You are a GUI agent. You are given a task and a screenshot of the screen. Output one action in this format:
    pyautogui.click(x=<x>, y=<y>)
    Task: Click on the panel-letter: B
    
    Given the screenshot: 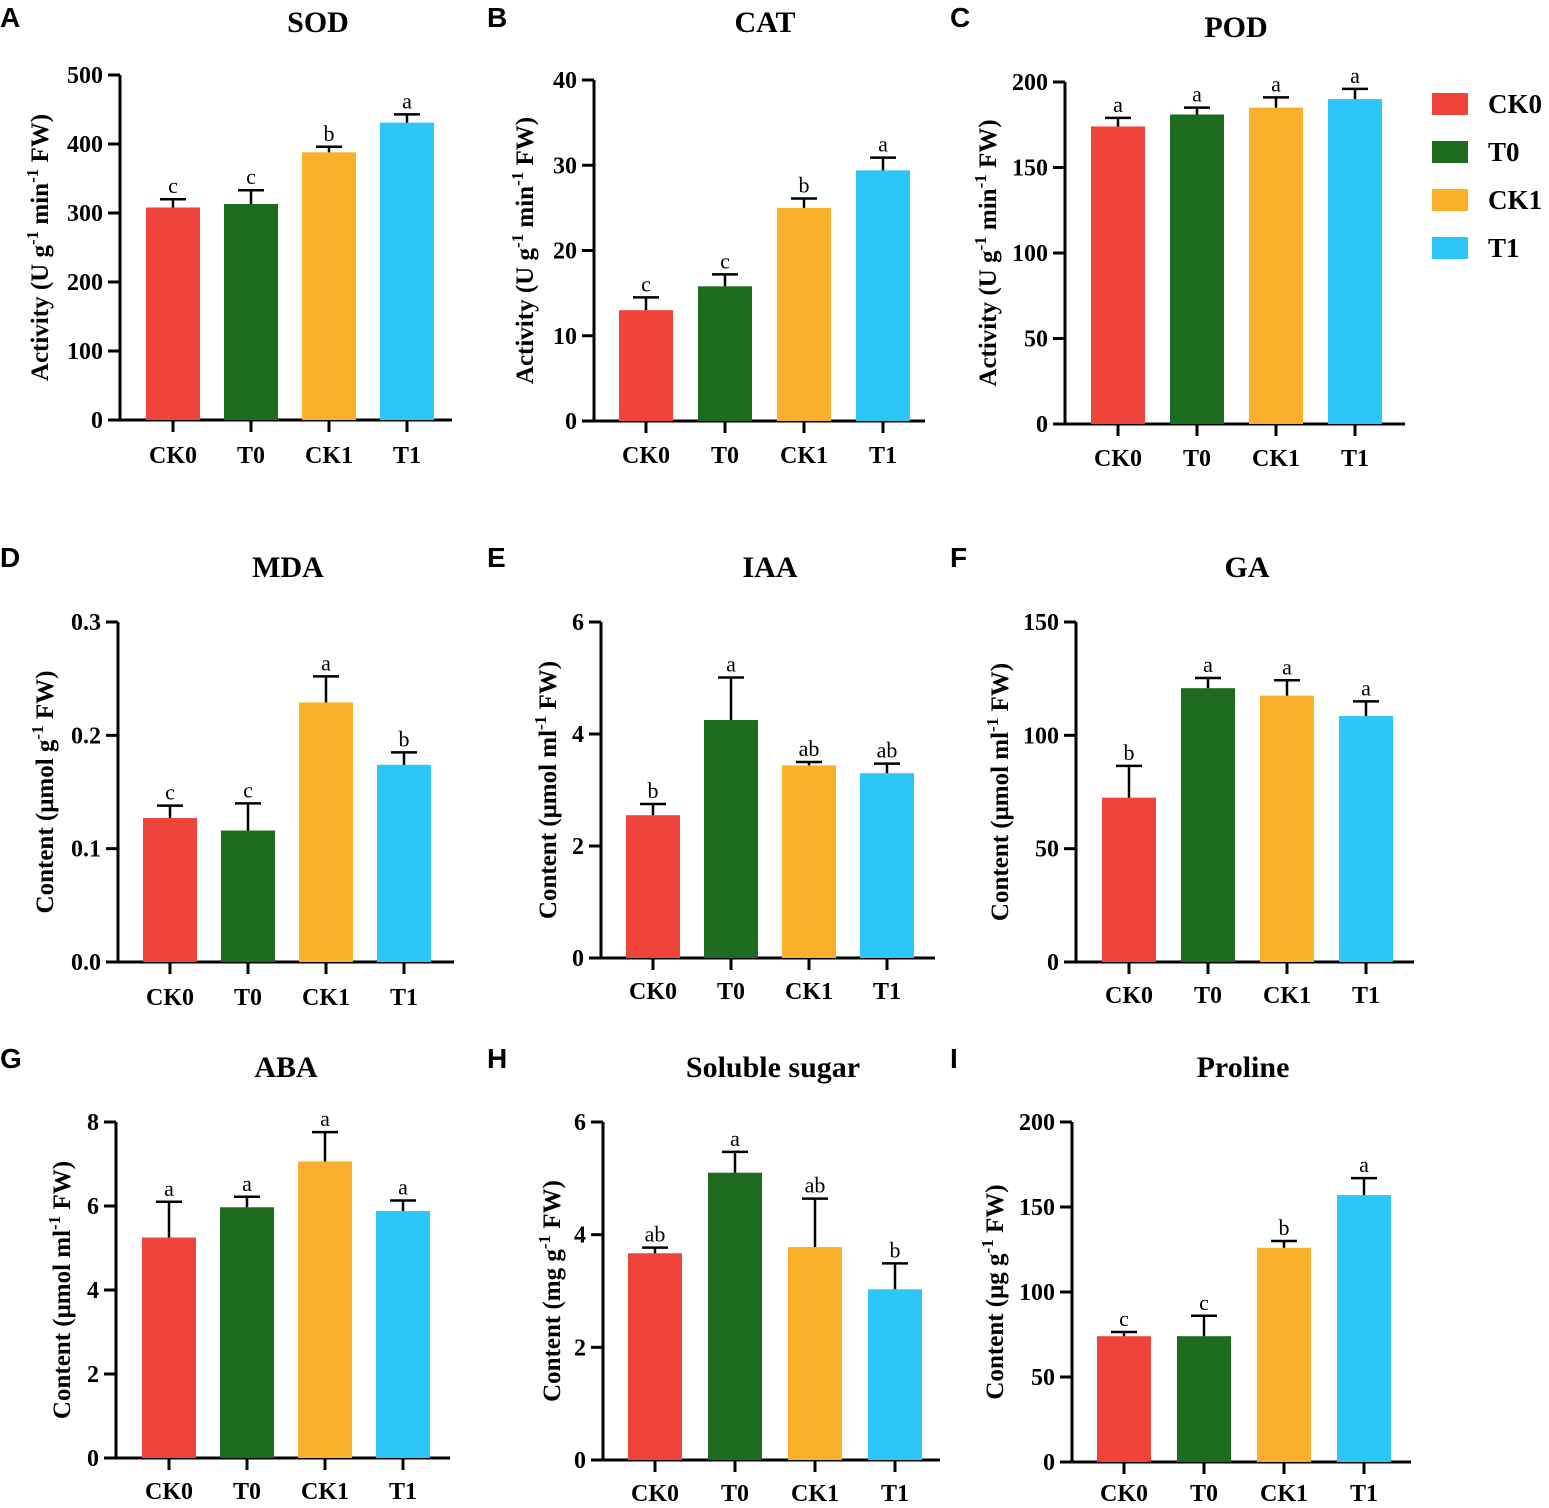 What is the action you would take?
    pyautogui.click(x=497, y=17)
    